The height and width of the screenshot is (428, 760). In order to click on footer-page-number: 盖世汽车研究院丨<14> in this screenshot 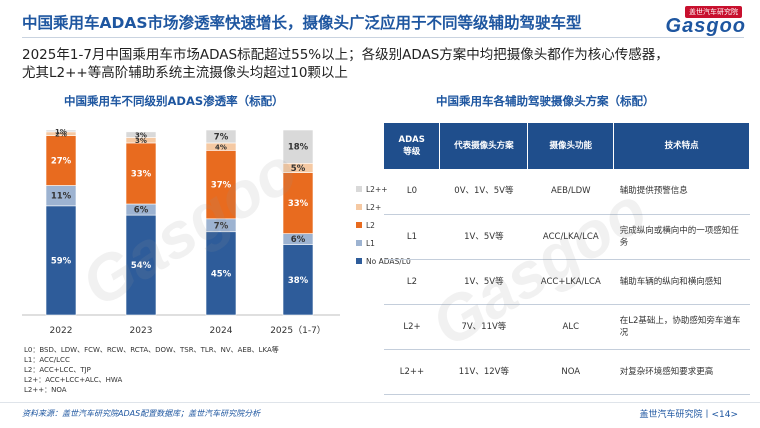, I will do `click(688, 415)`.